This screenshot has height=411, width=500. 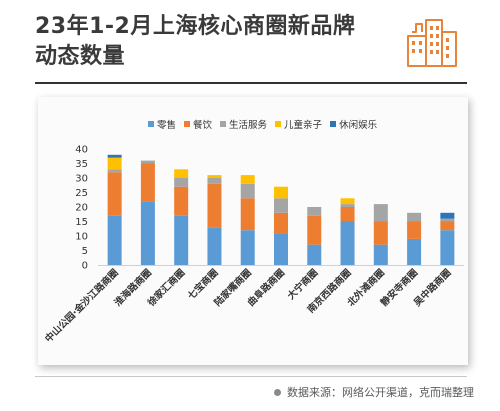 I want to click on building-icon, so click(x=432, y=43).